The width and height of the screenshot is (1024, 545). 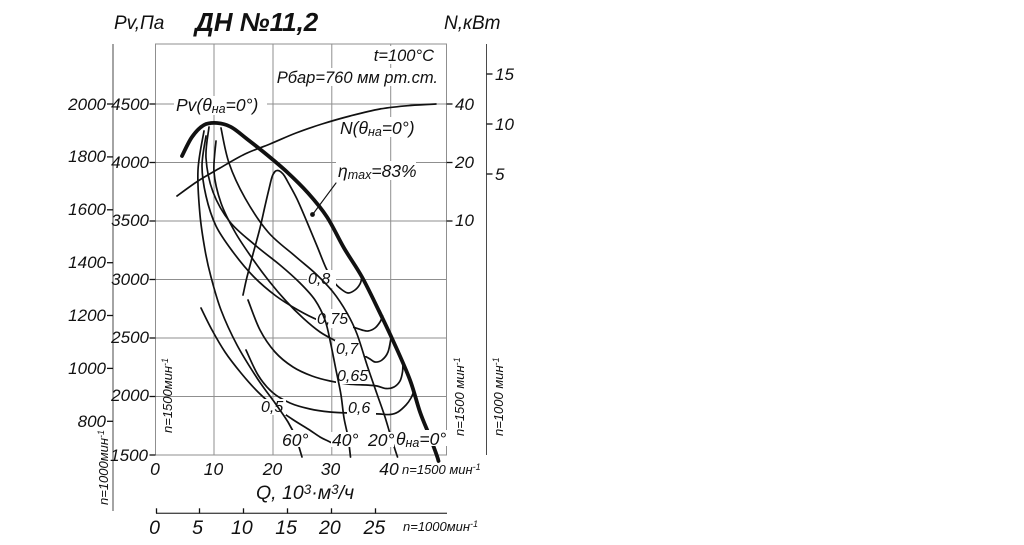 What do you see at coordinates (347, 349) in the screenshot?
I see `svg-text: 0,7` at bounding box center [347, 349].